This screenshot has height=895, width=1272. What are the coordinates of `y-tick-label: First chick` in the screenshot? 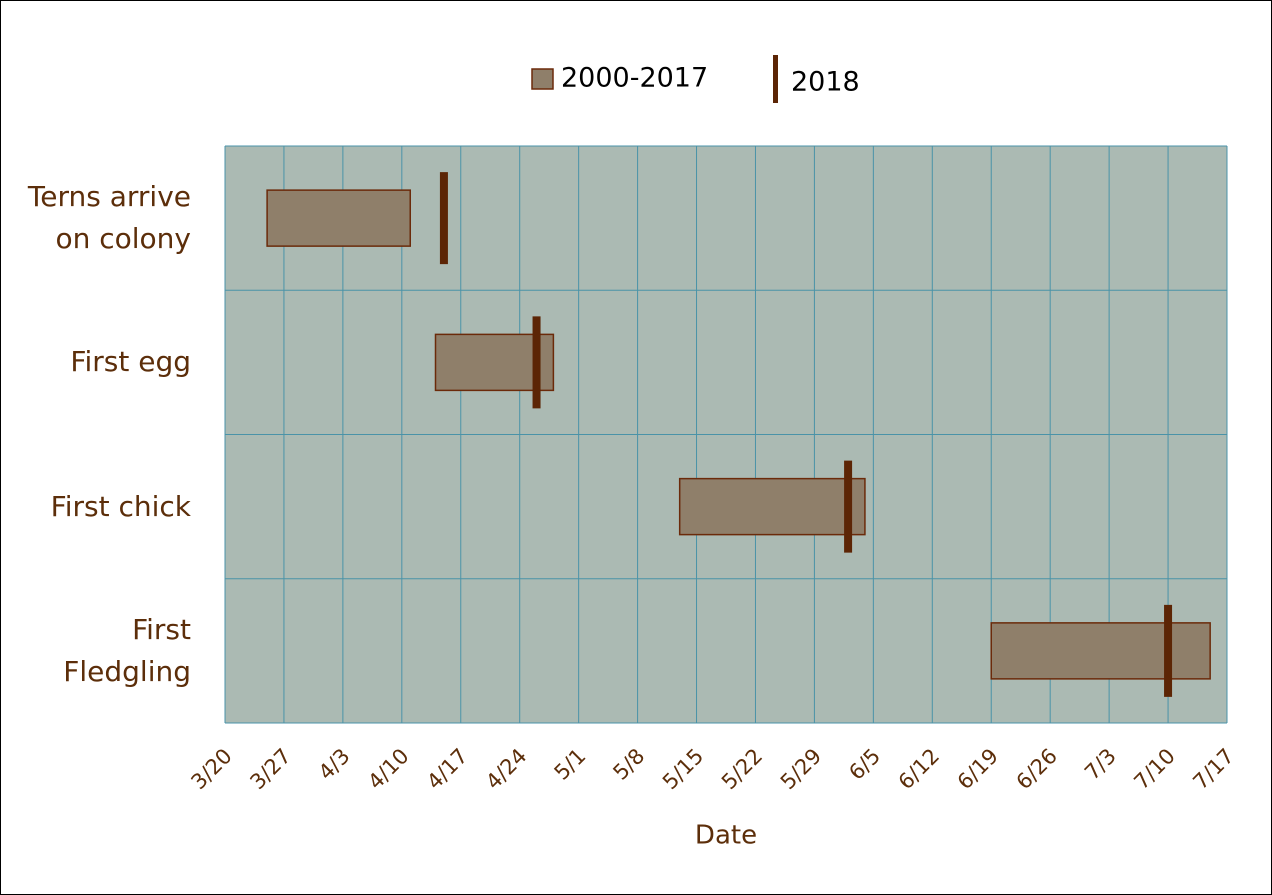 It's located at (120, 506).